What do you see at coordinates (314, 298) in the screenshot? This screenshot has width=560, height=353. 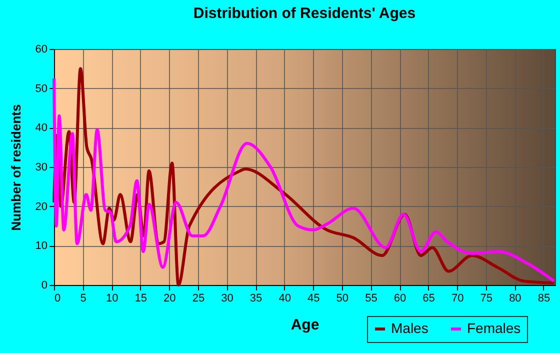 I see `x-tick-label: 45` at bounding box center [314, 298].